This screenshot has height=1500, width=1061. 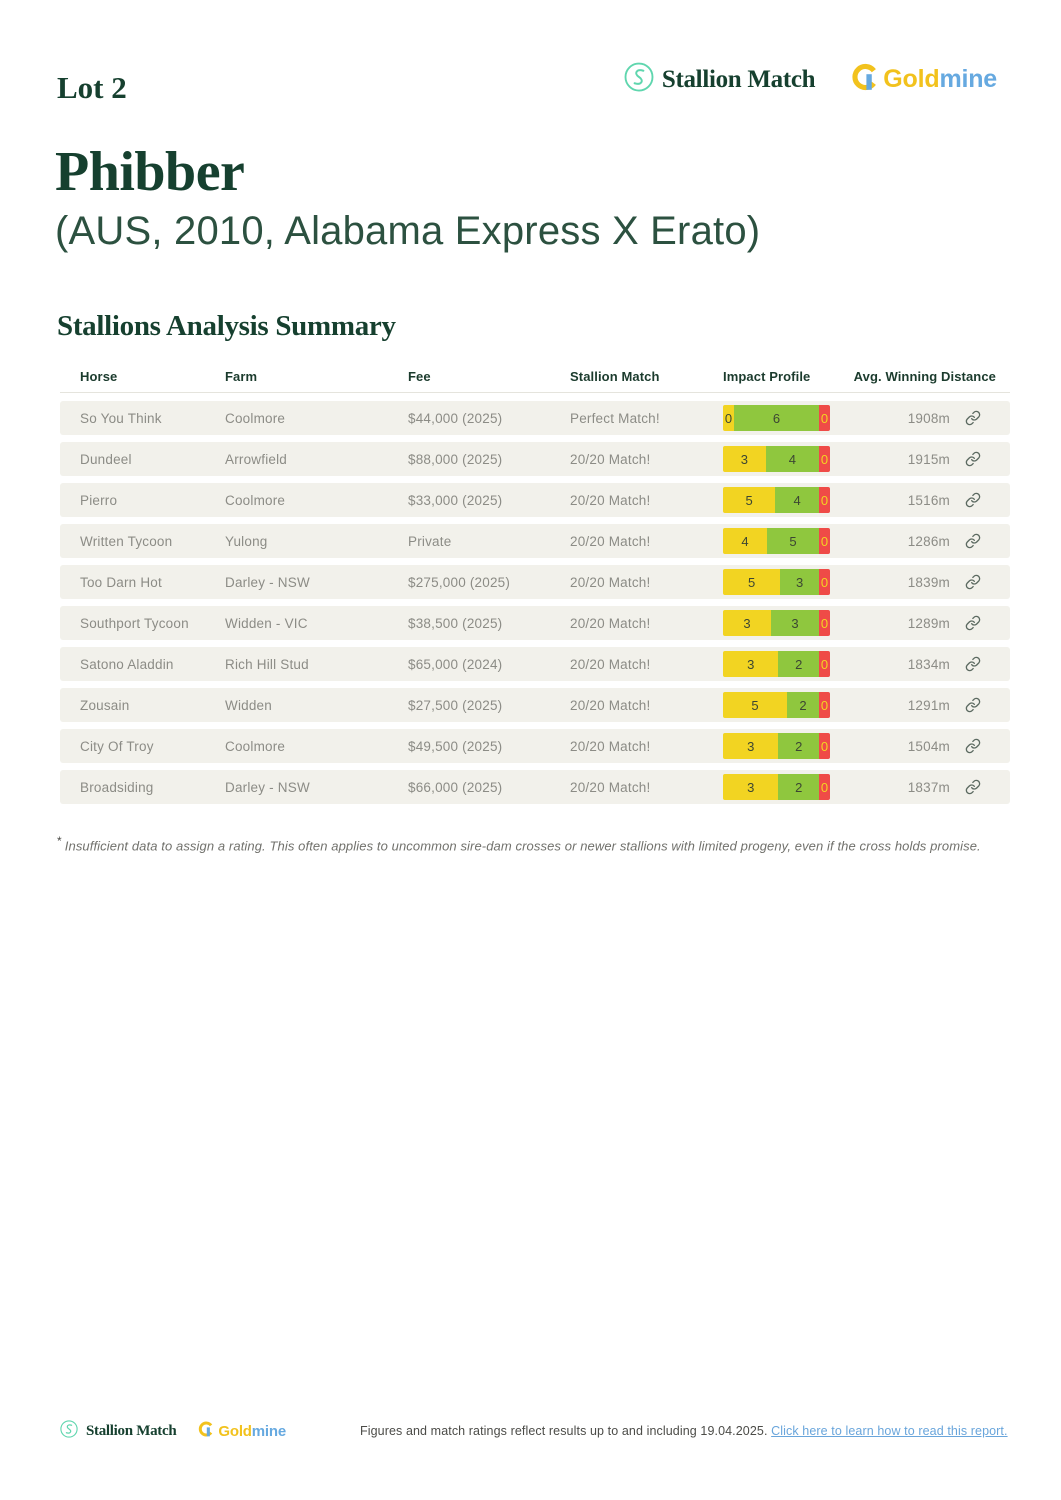 What do you see at coordinates (99, 376) in the screenshot?
I see `column-header-horse: Horse` at bounding box center [99, 376].